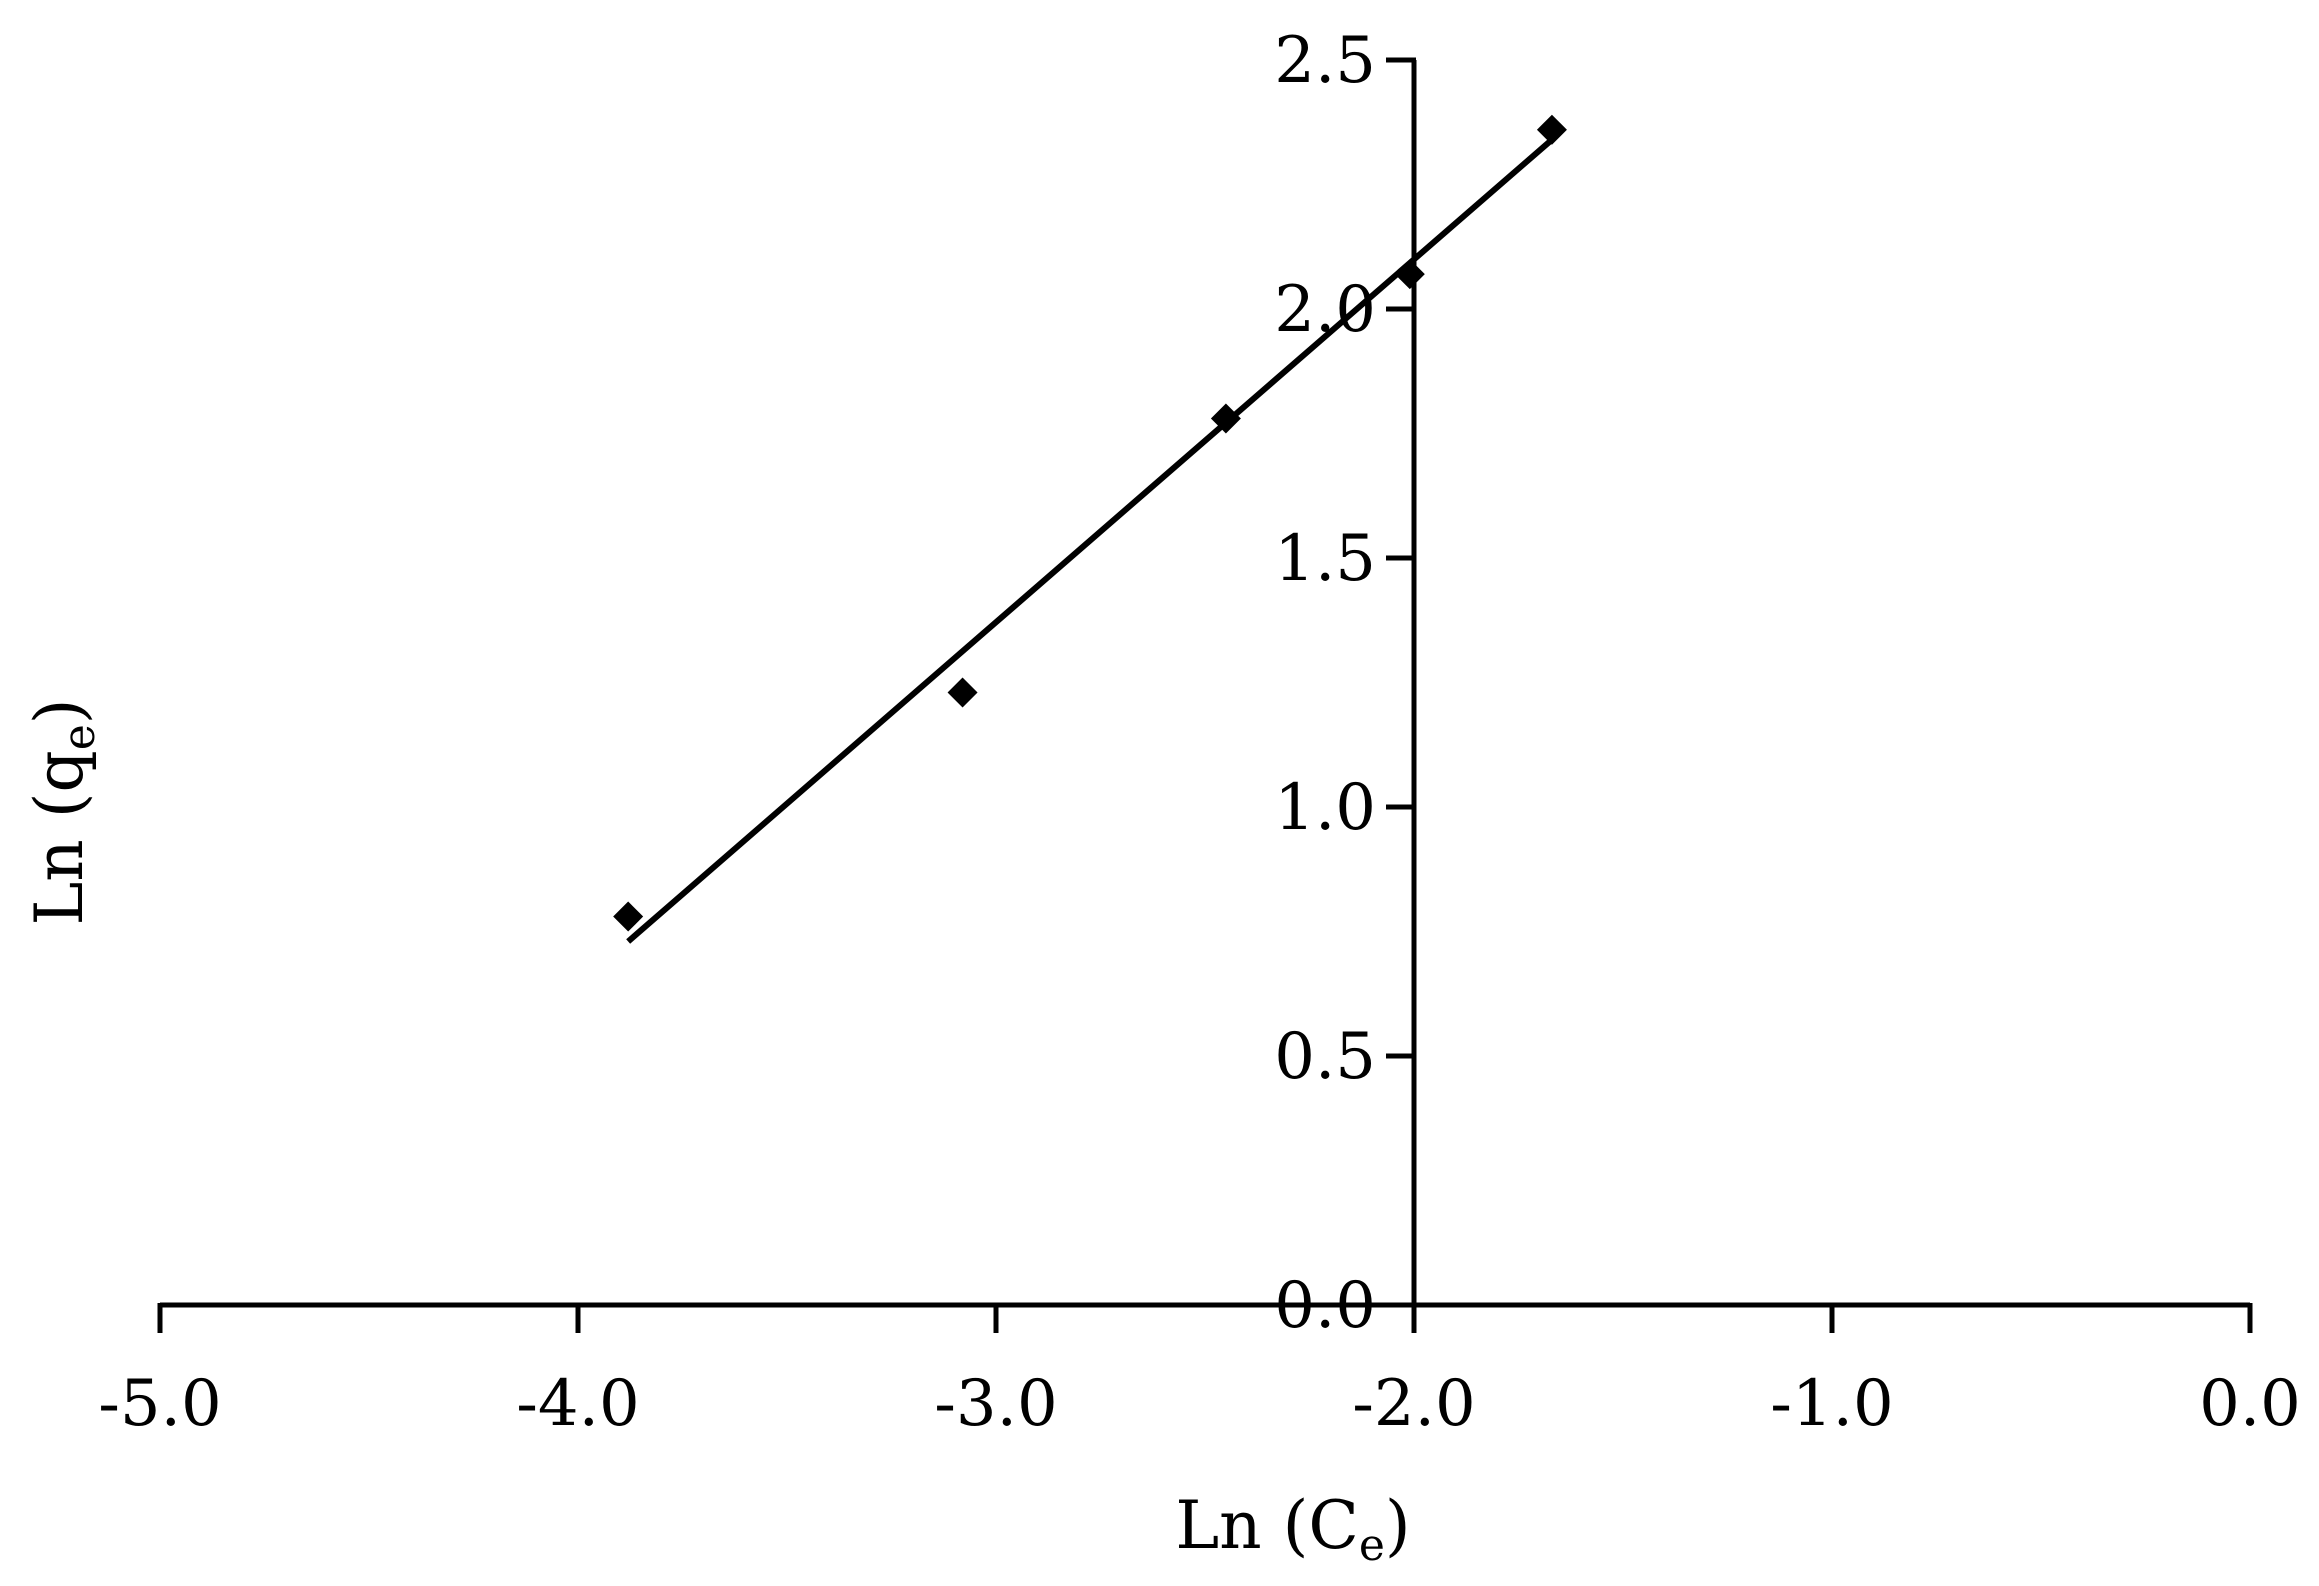 The image size is (2319, 1586). I want to click on y-tick-label: 0.0, so click(1325, 1306).